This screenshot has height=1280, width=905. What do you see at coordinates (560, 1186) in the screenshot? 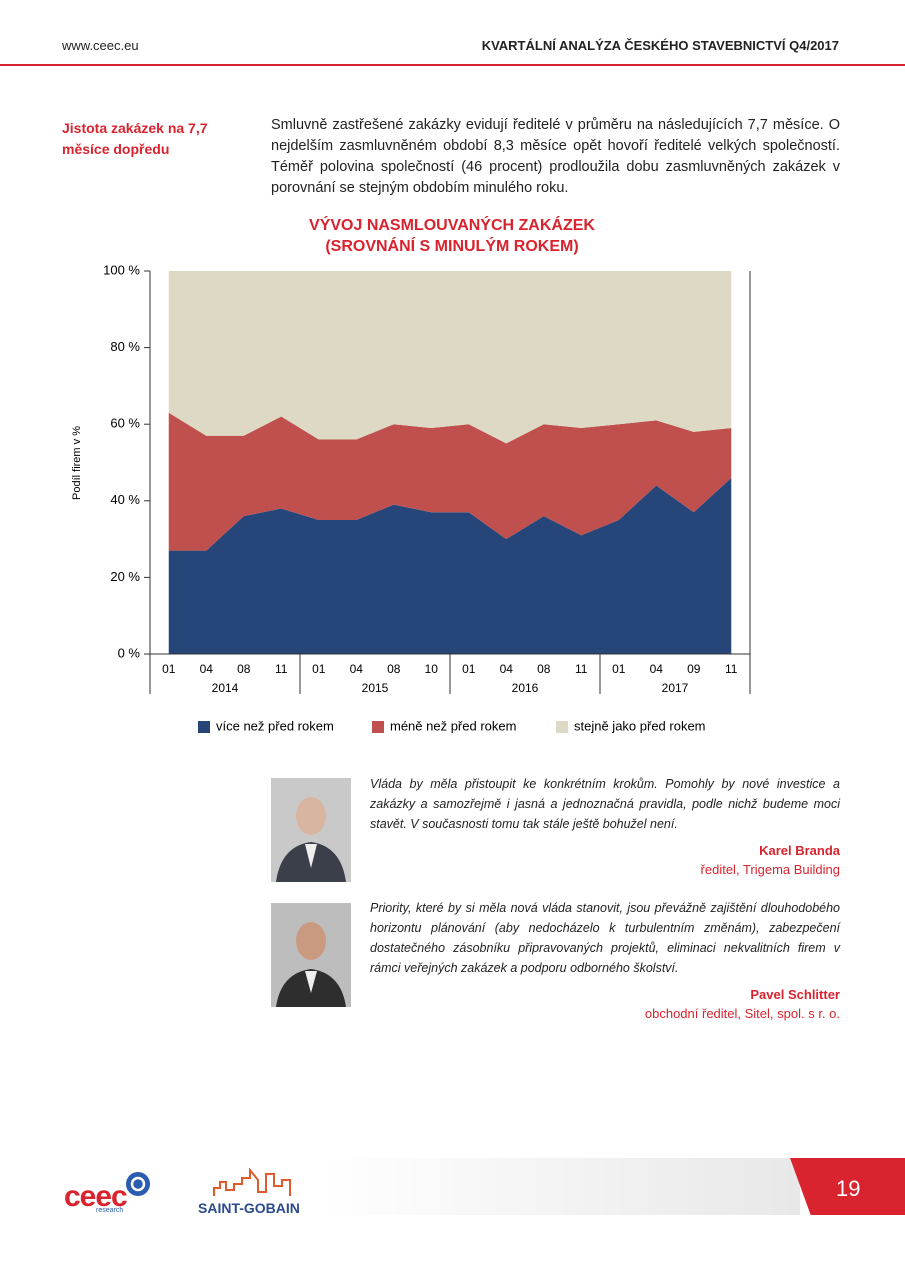
I see `footer-band` at bounding box center [560, 1186].